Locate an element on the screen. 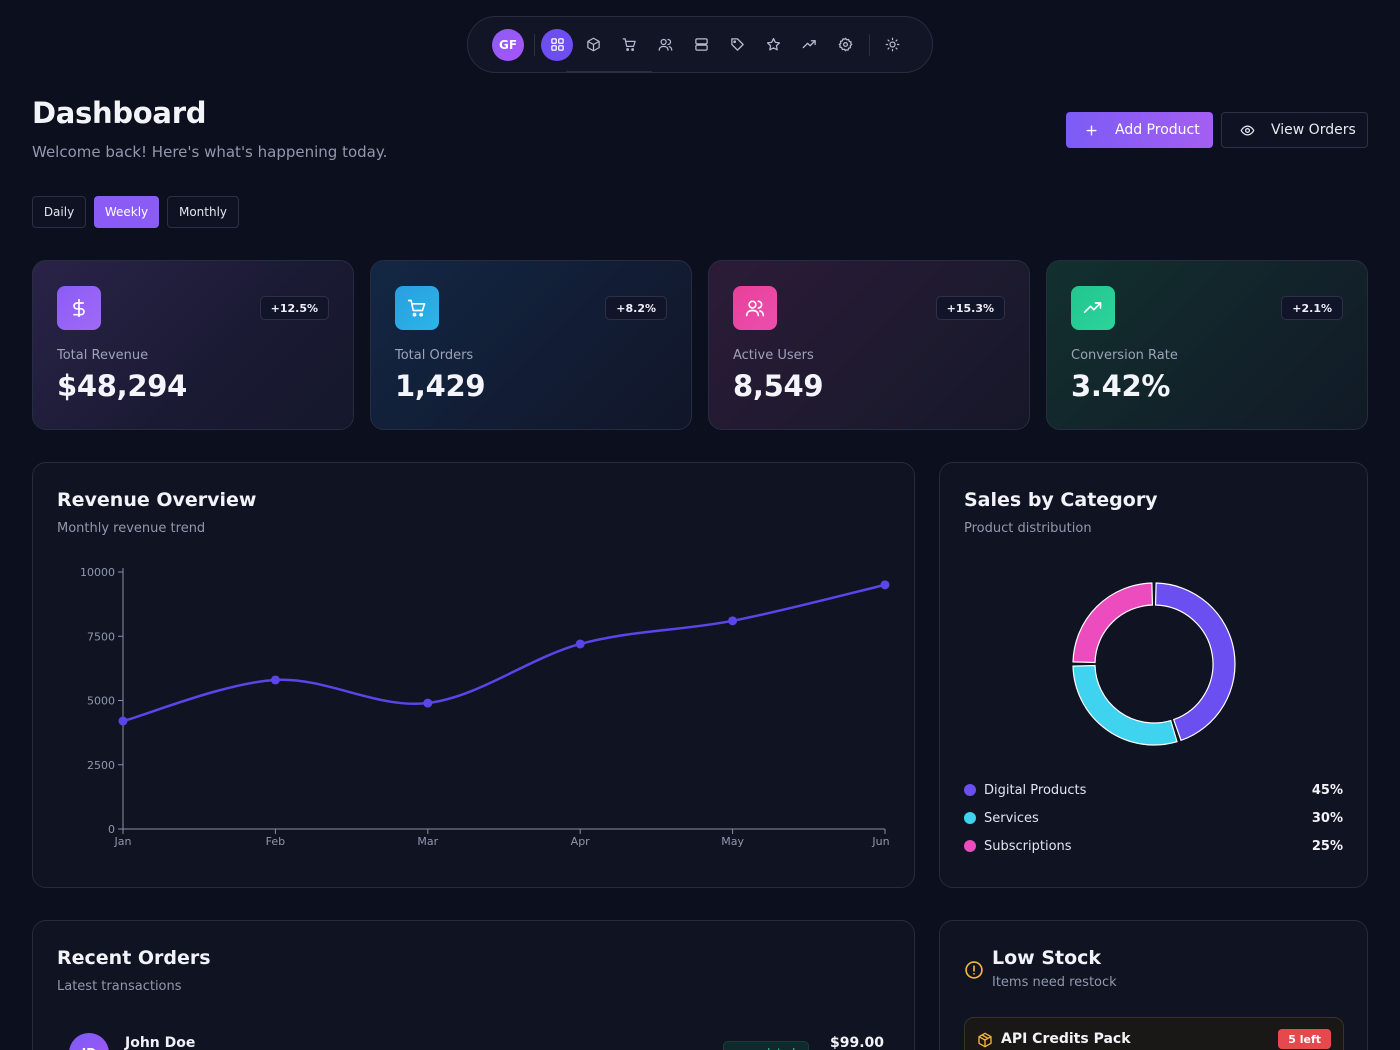 This screenshot has width=1400, height=1050. status-badge: completed is located at coordinates (766, 1045).